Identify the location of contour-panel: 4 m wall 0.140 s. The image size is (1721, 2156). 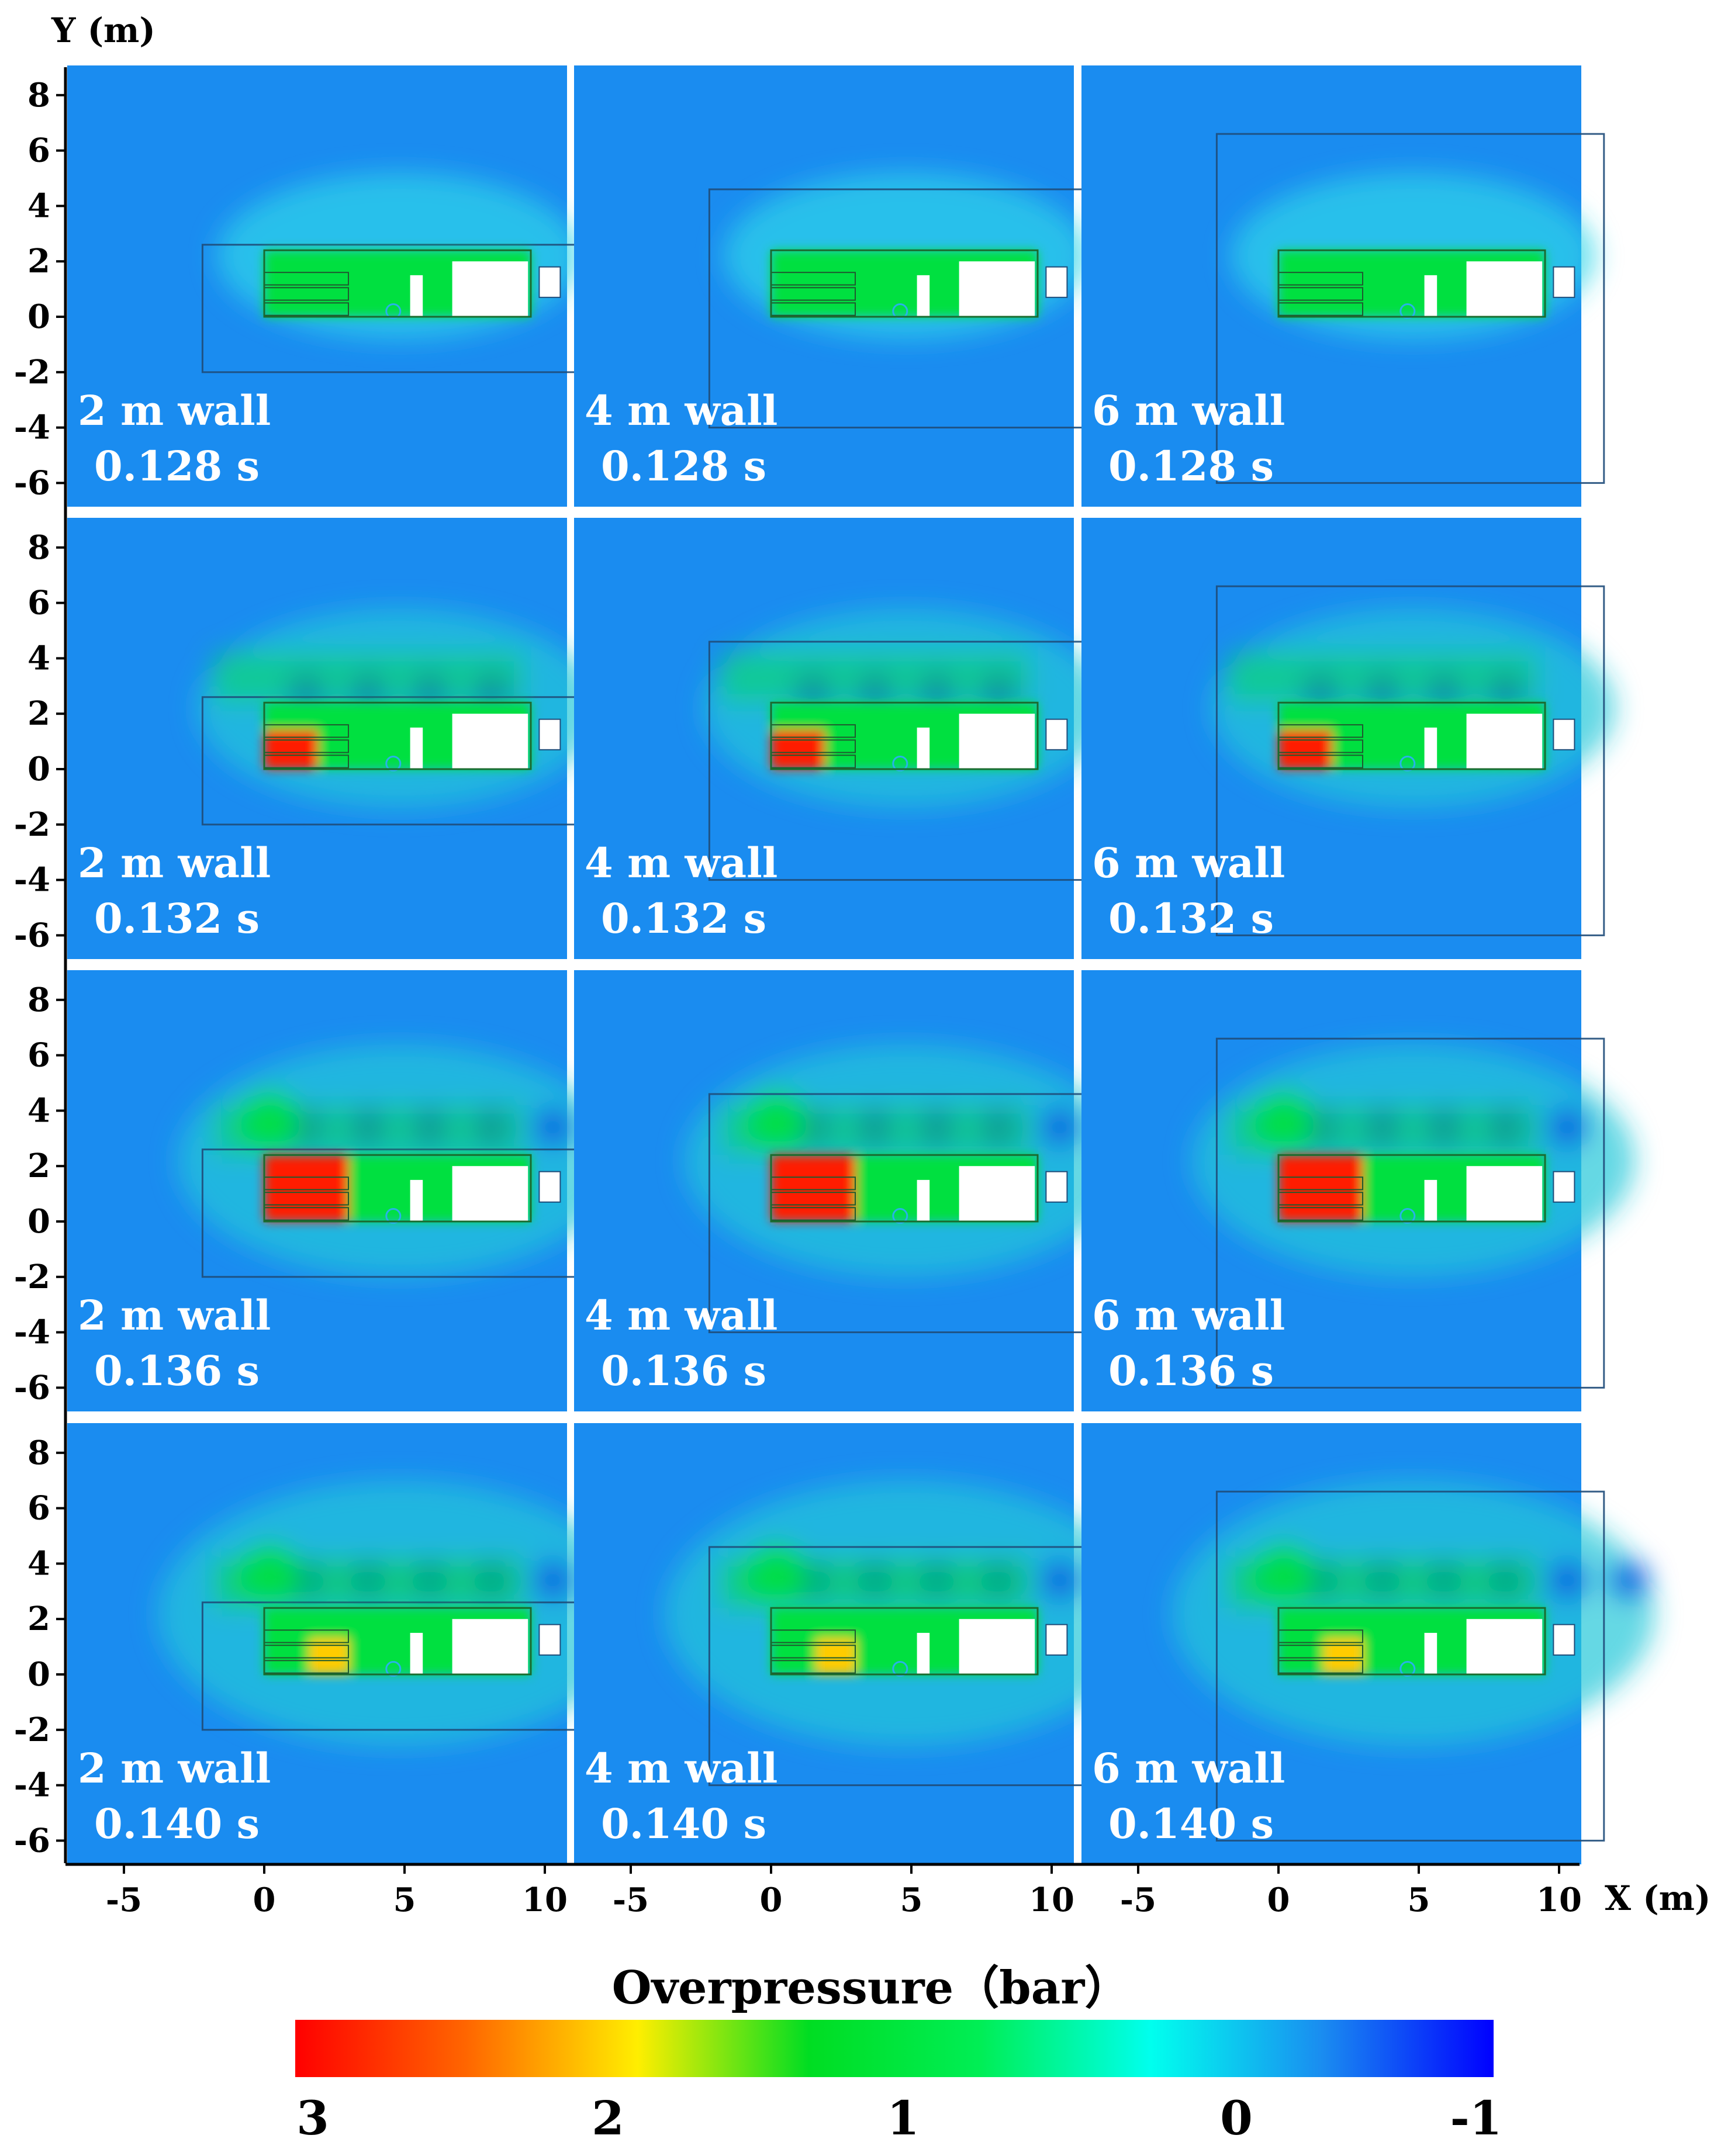
(861, 1644).